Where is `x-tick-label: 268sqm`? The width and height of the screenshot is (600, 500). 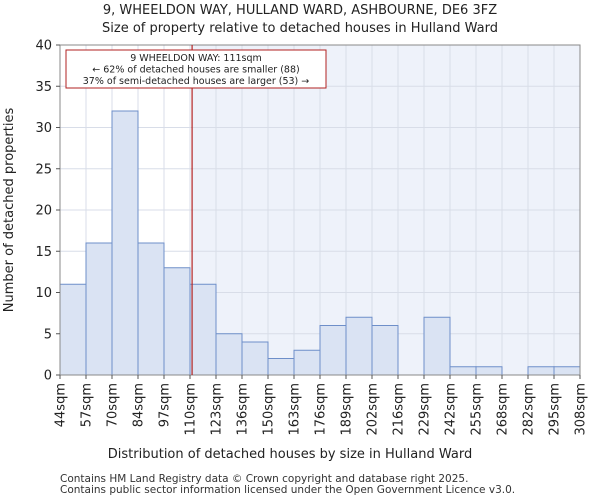 x-tick-label: 268sqm is located at coordinates (503, 409).